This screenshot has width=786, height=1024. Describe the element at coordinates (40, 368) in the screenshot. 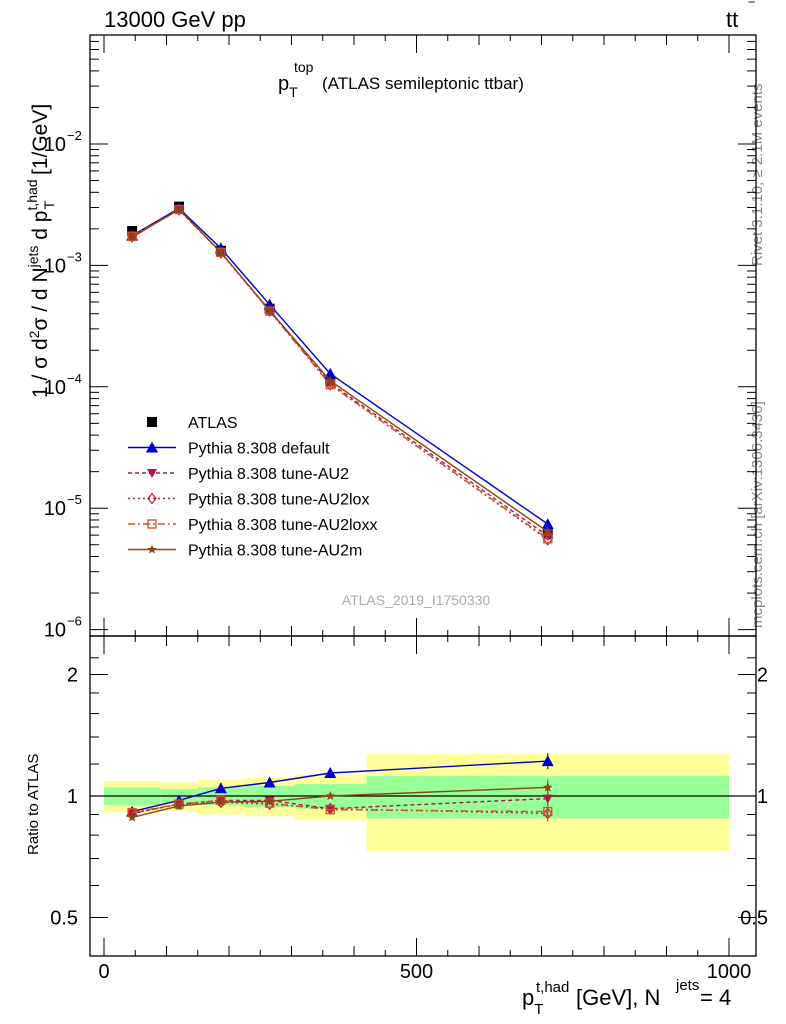

I see `ylab-t1: 1 / σ d` at that location.